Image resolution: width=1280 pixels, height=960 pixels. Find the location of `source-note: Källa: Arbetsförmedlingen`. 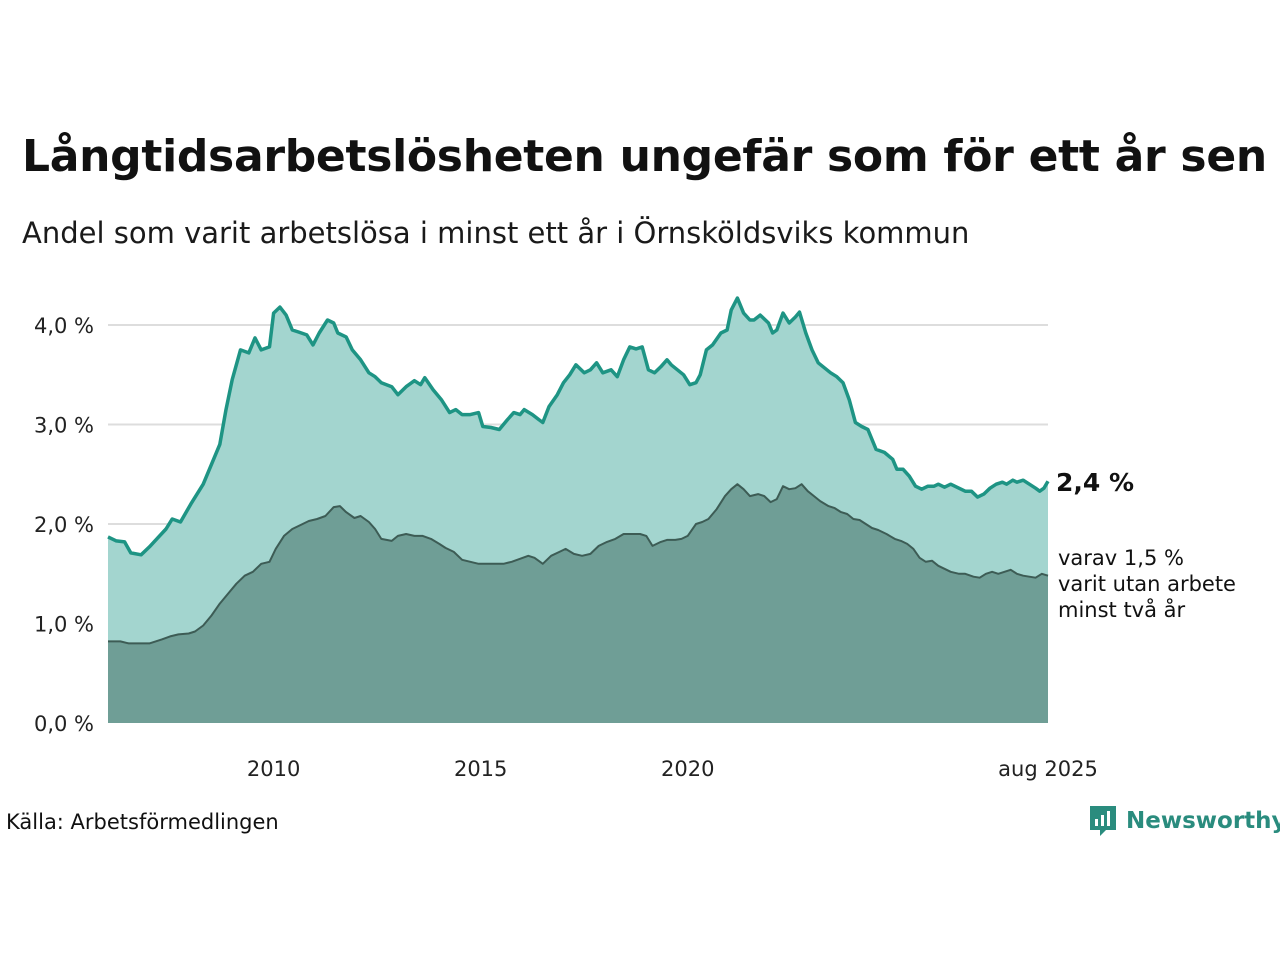

source-note: Källa: Arbetsförmedlingen is located at coordinates (142, 822).